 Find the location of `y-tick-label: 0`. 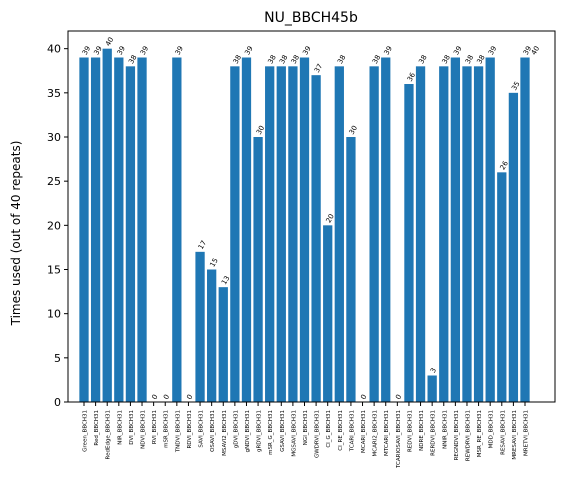

y-tick-label: 0 is located at coordinates (57, 402).